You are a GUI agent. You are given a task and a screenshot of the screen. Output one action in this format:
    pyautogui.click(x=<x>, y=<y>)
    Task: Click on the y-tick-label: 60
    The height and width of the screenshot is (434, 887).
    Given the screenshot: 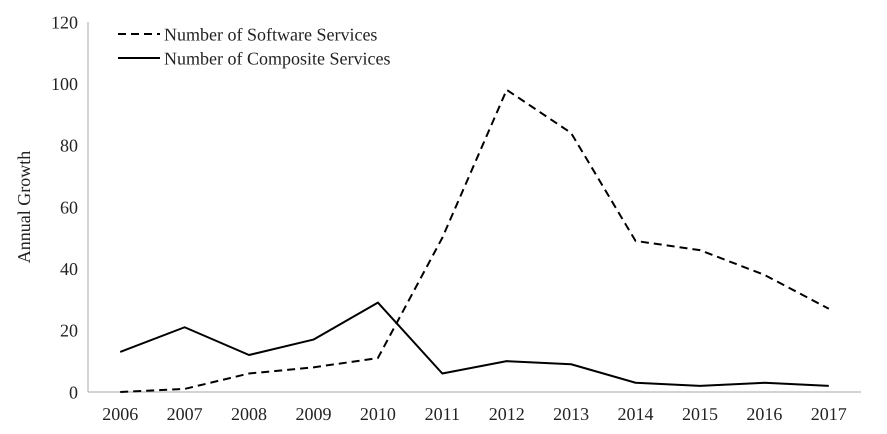 What is the action you would take?
    pyautogui.click(x=69, y=207)
    